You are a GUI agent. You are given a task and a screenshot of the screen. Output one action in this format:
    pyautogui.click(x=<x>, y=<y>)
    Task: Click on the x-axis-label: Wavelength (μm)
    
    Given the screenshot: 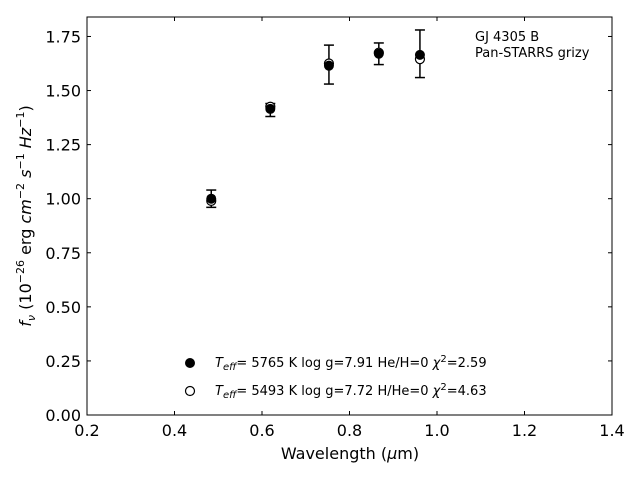 What is the action you would take?
    pyautogui.click(x=350, y=453)
    